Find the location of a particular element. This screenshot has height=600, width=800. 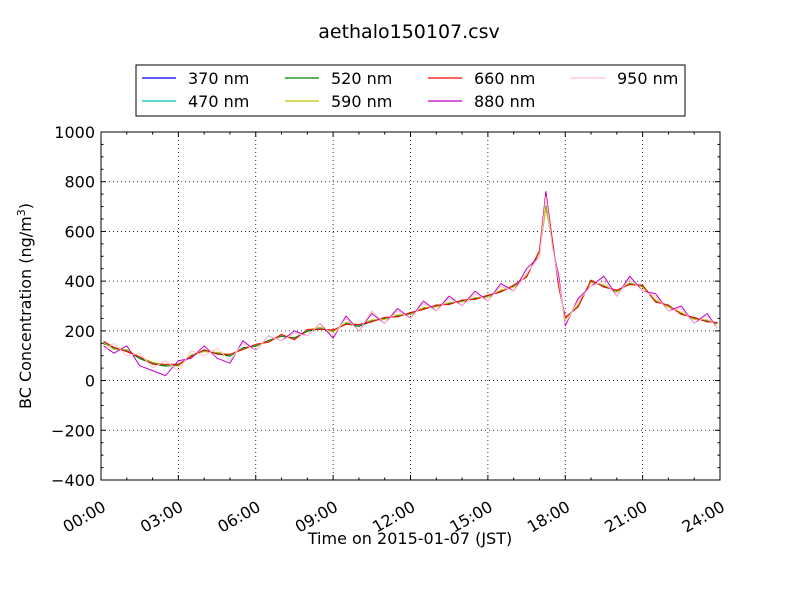

y-tick-label: −200 is located at coordinates (73, 430).